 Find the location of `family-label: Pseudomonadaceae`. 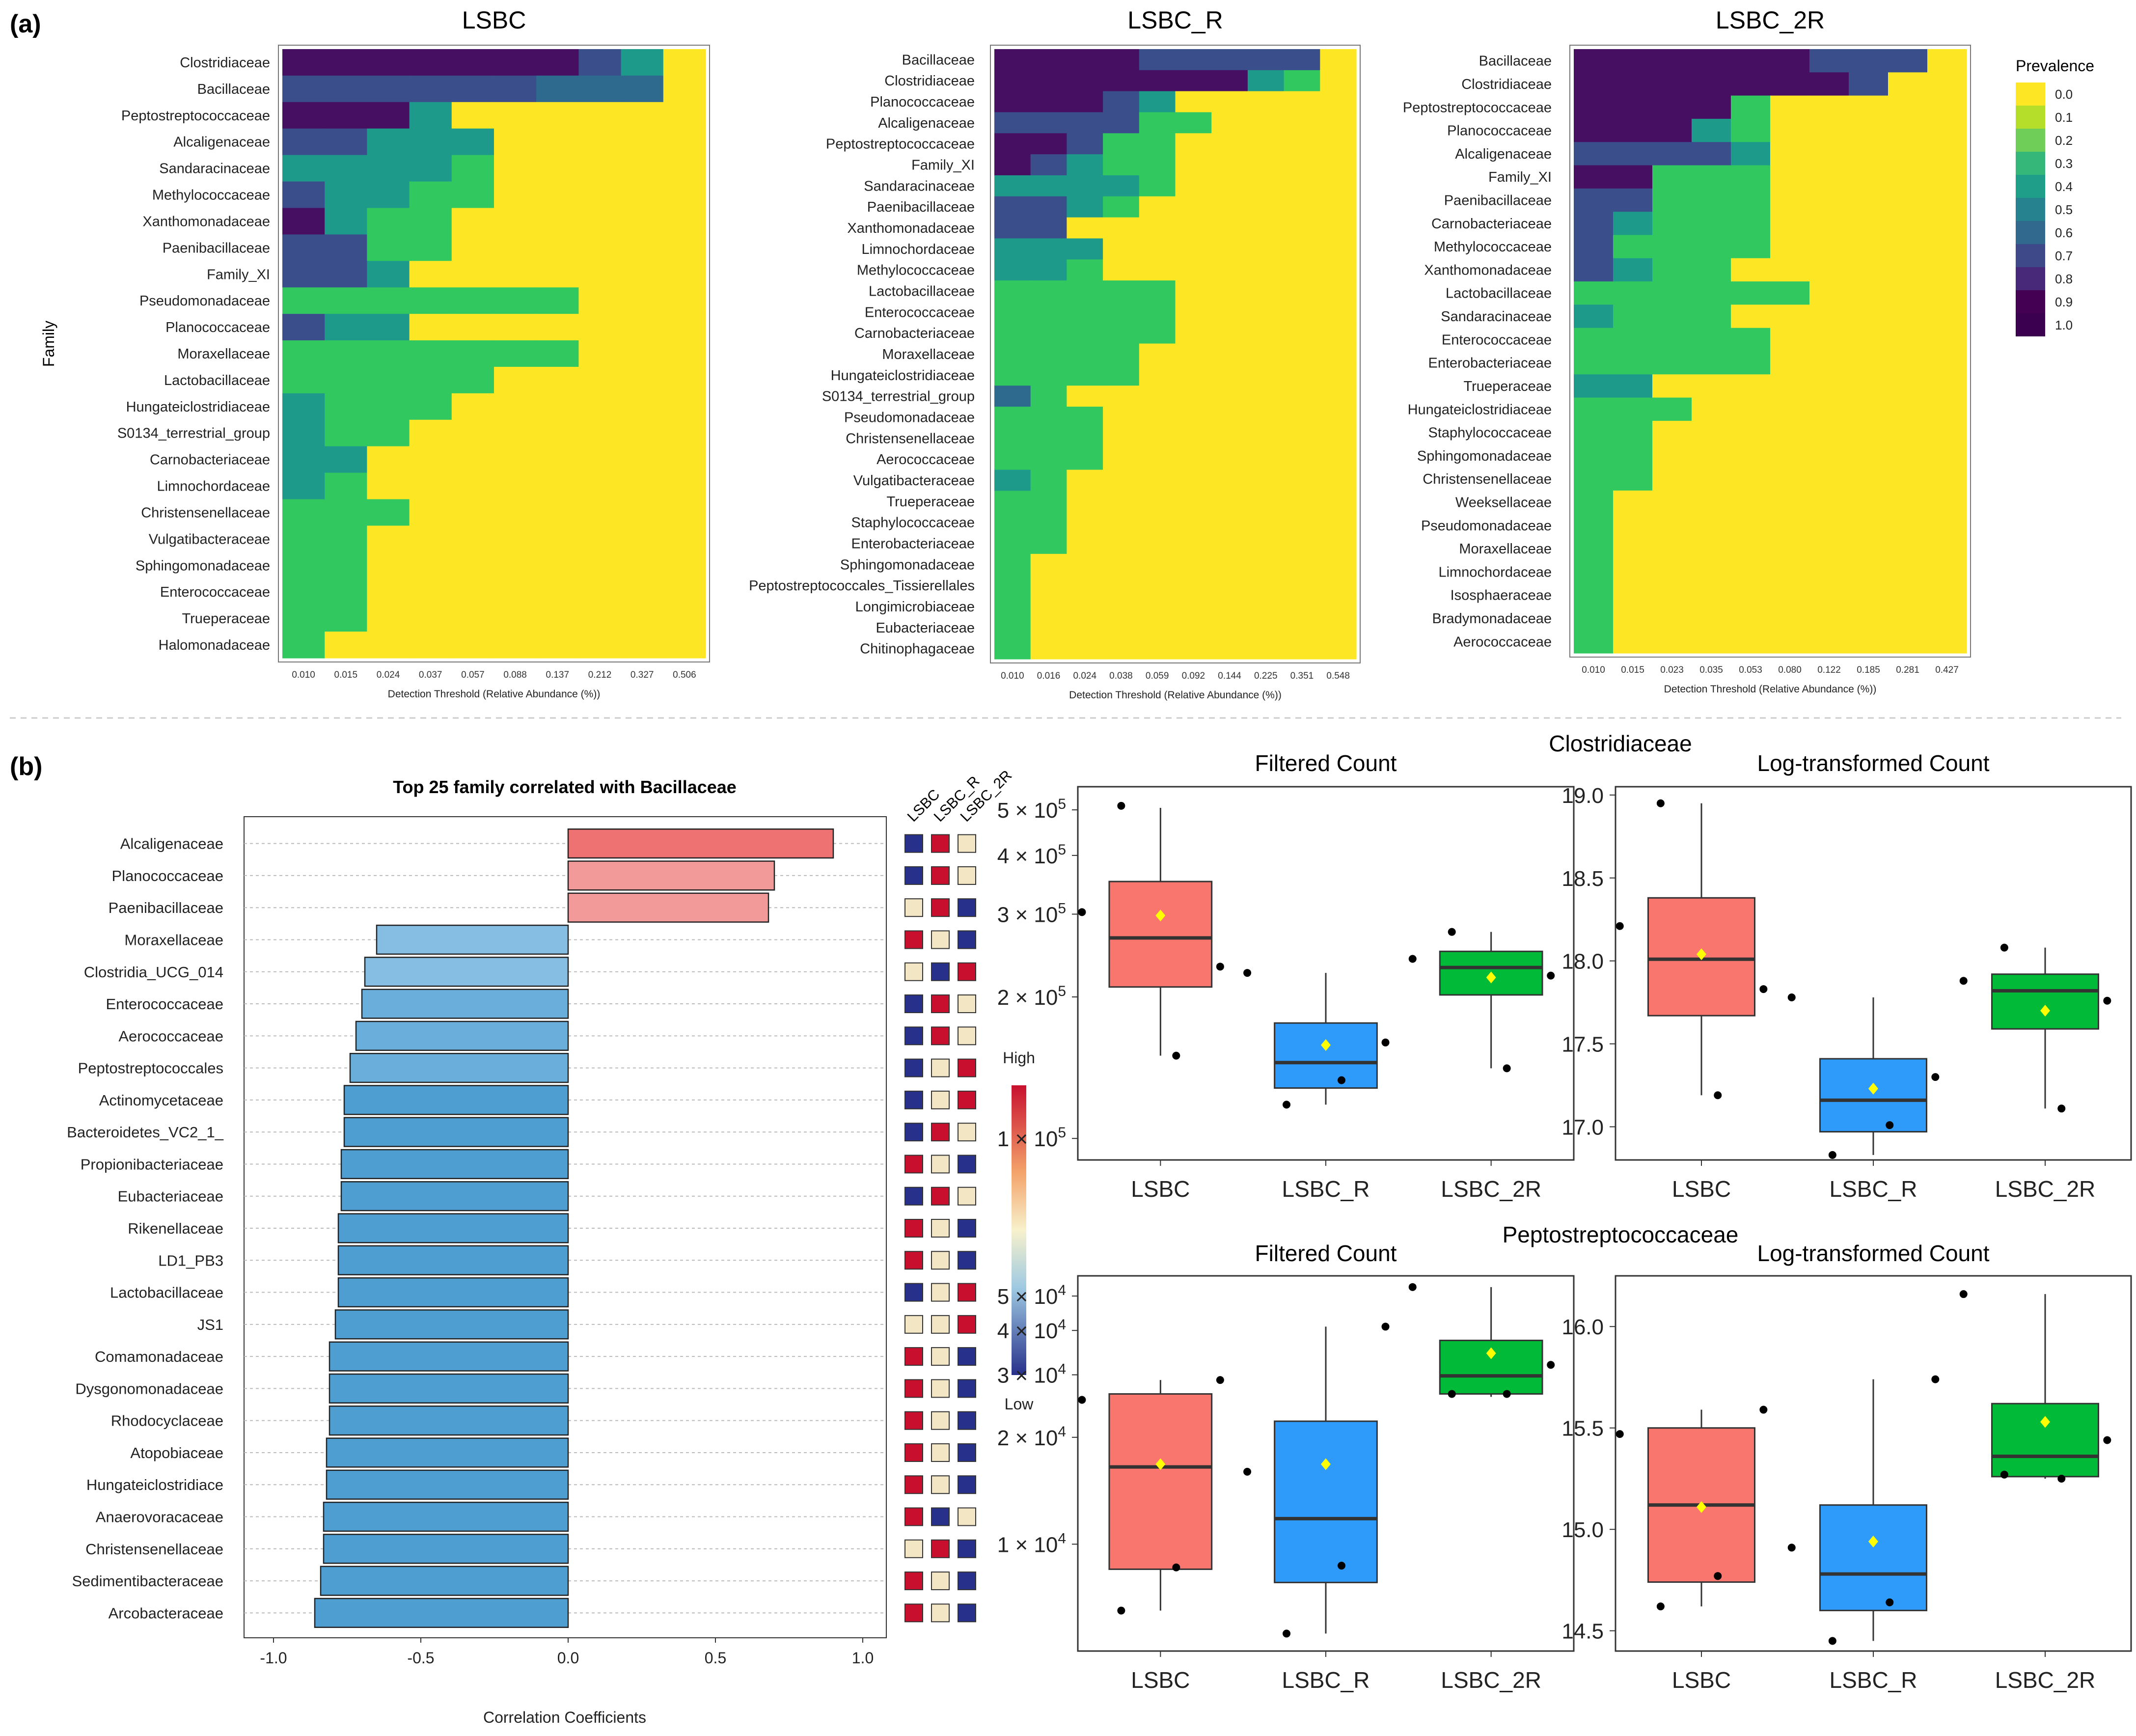

family-label: Pseudomonadaceae is located at coordinates (205, 301).